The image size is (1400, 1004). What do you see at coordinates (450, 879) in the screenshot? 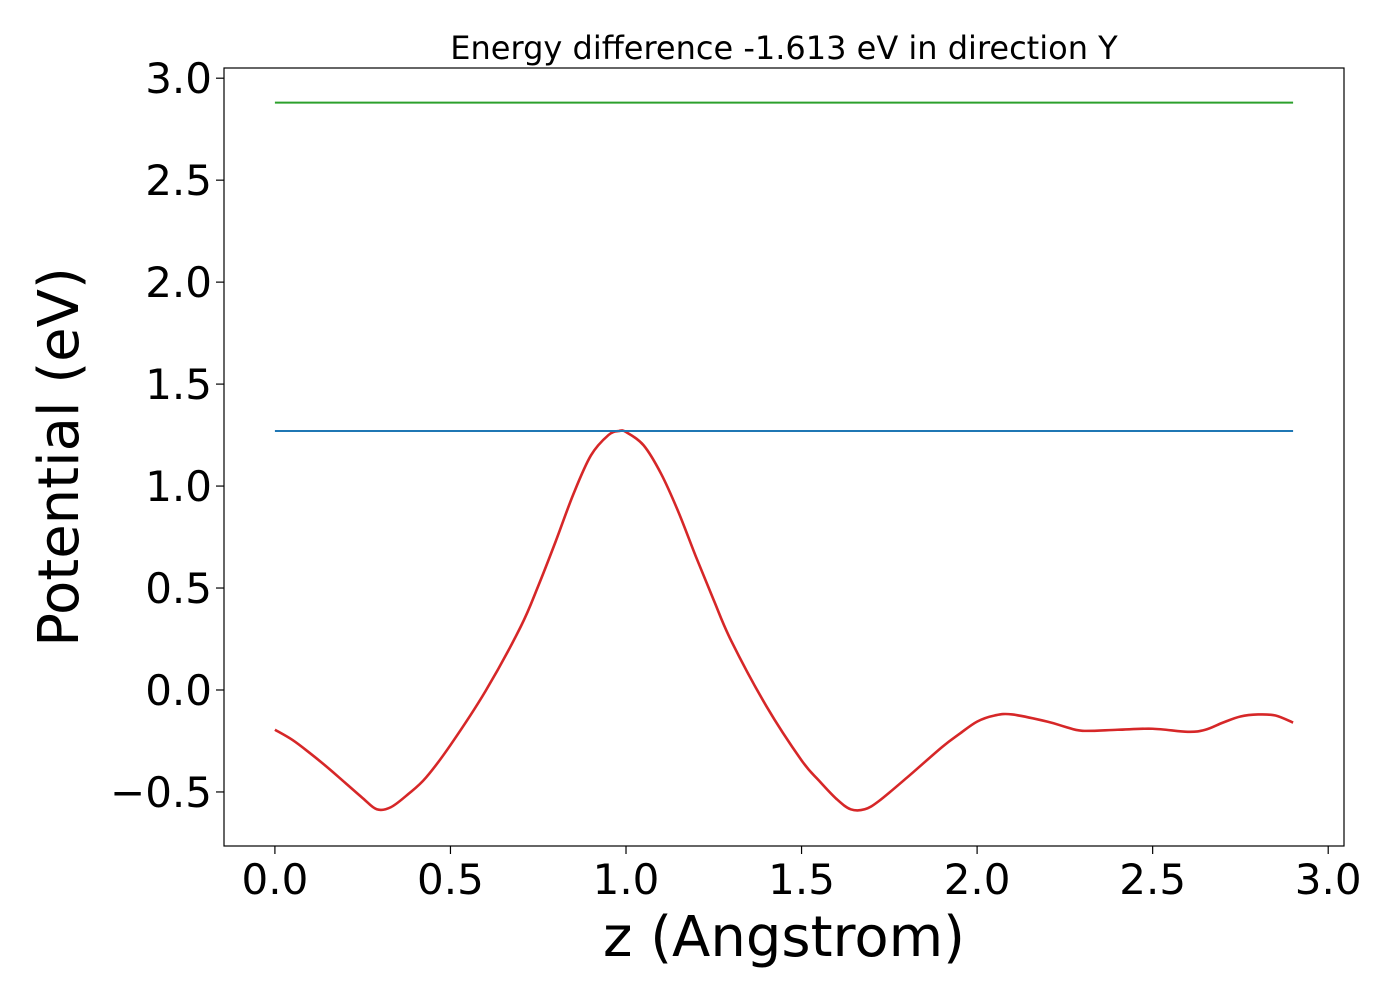
I see `x-tick-label: 0.5` at bounding box center [450, 879].